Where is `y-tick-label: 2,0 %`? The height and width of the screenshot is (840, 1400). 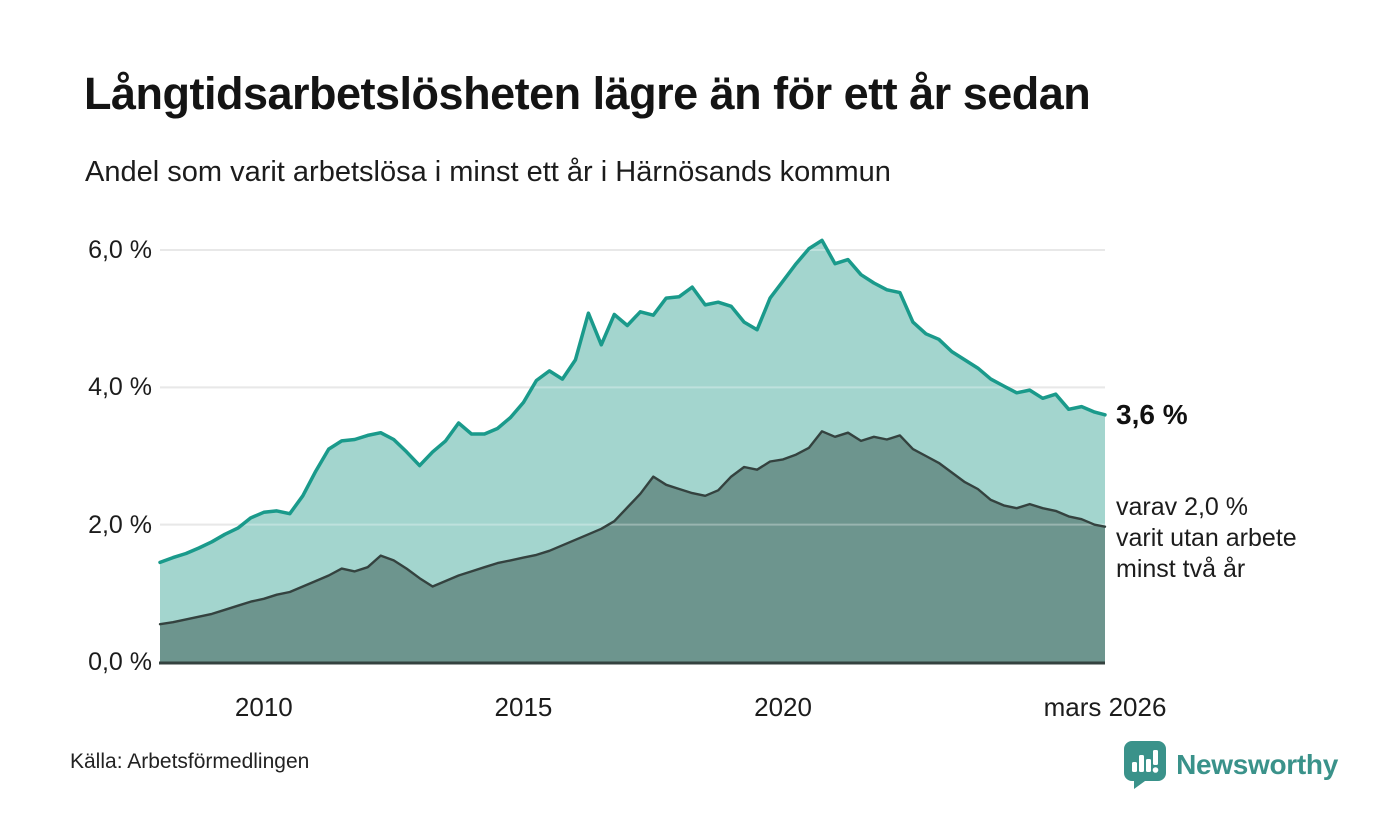
y-tick-label: 2,0 % is located at coordinates (120, 524).